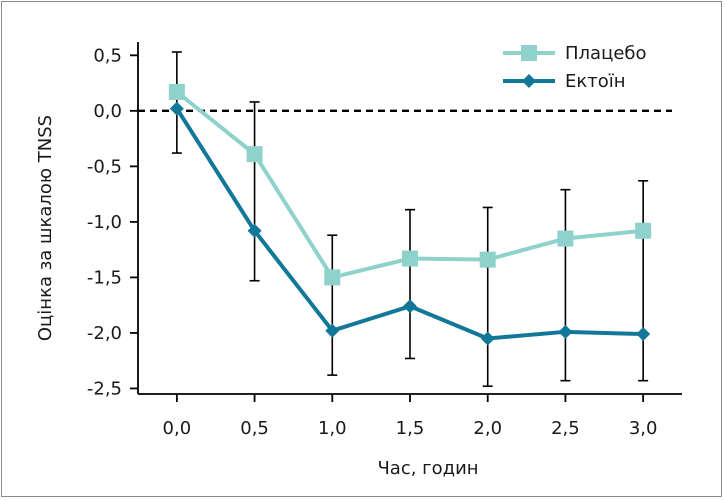 The width and height of the screenshot is (725, 500). Describe the element at coordinates (254, 428) in the screenshot. I see `x-tick-label: 0,5` at that location.